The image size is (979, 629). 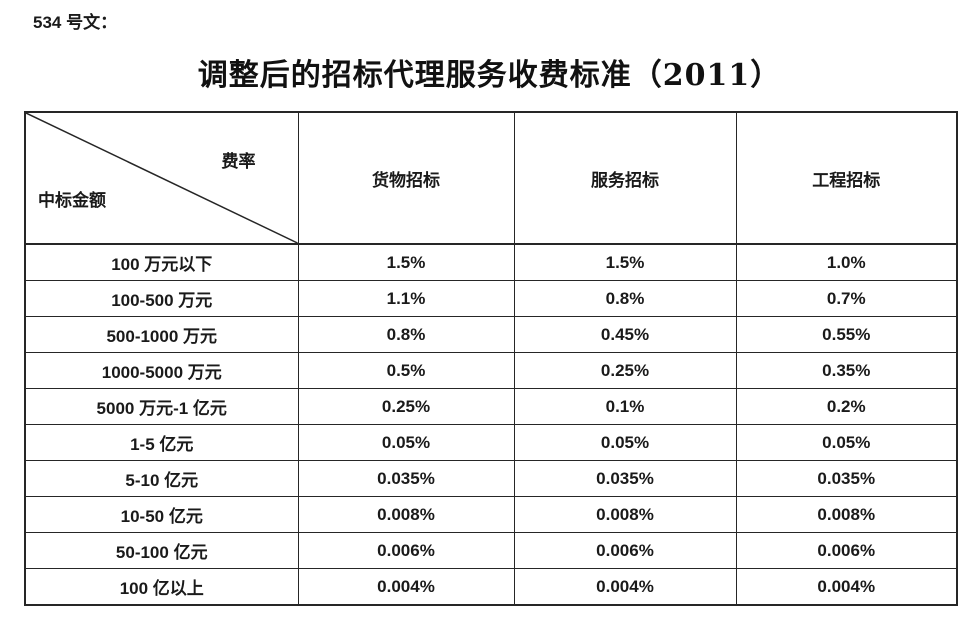 I want to click on table-row: 1-5 亿元 0.05% 0.05% 0.05%, so click(x=491, y=442).